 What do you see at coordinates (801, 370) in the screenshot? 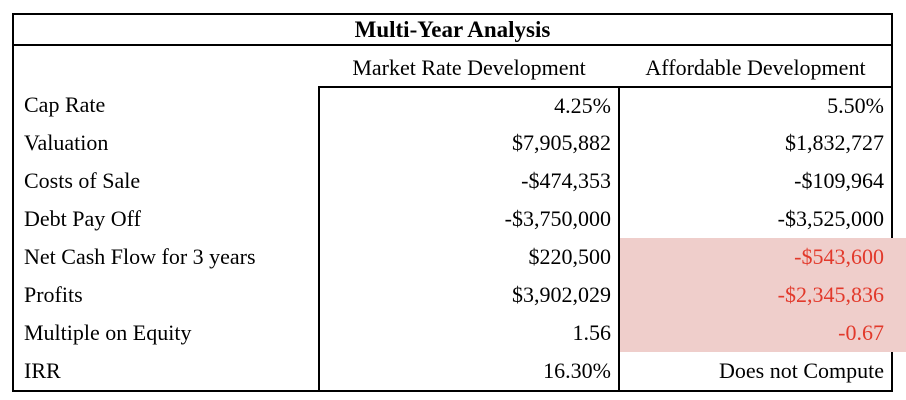
I see `affordable-value: Does not Compute` at bounding box center [801, 370].